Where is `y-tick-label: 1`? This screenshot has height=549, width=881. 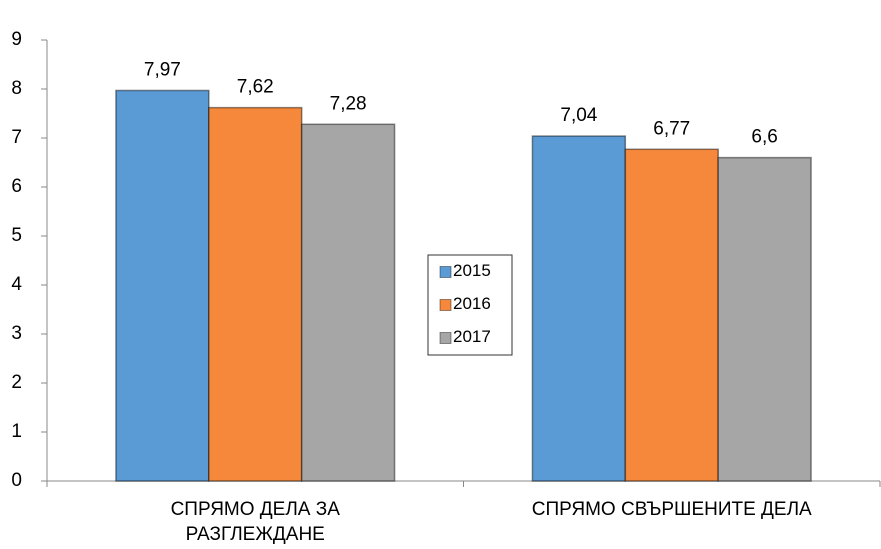 y-tick-label: 1 is located at coordinates (16, 431).